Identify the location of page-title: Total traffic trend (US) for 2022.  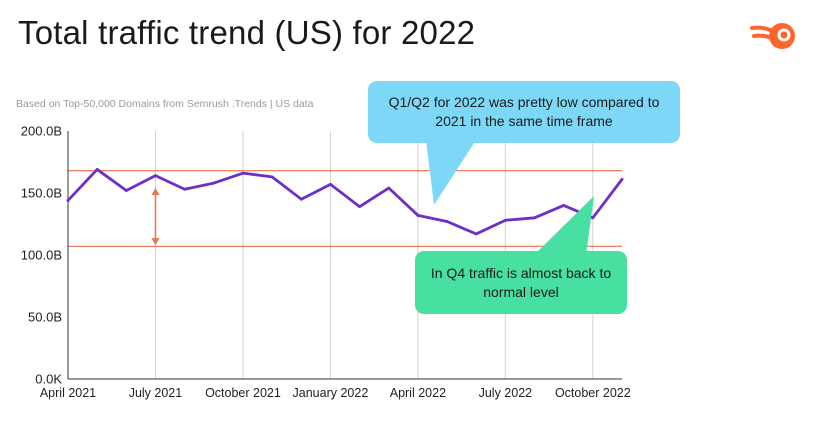
(247, 32).